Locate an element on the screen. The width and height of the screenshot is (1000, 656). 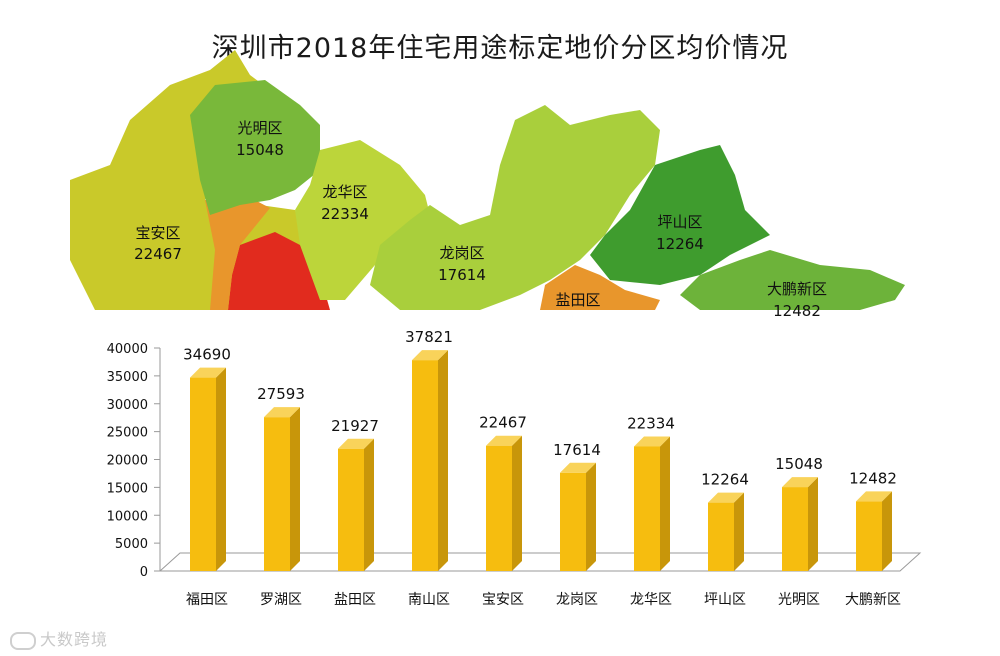
bar-光明区 is located at coordinates (800, 524).